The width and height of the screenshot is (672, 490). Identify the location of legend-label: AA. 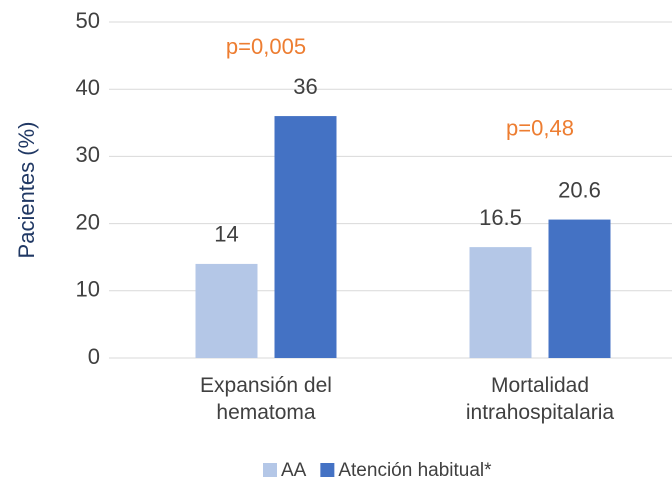
(294, 470).